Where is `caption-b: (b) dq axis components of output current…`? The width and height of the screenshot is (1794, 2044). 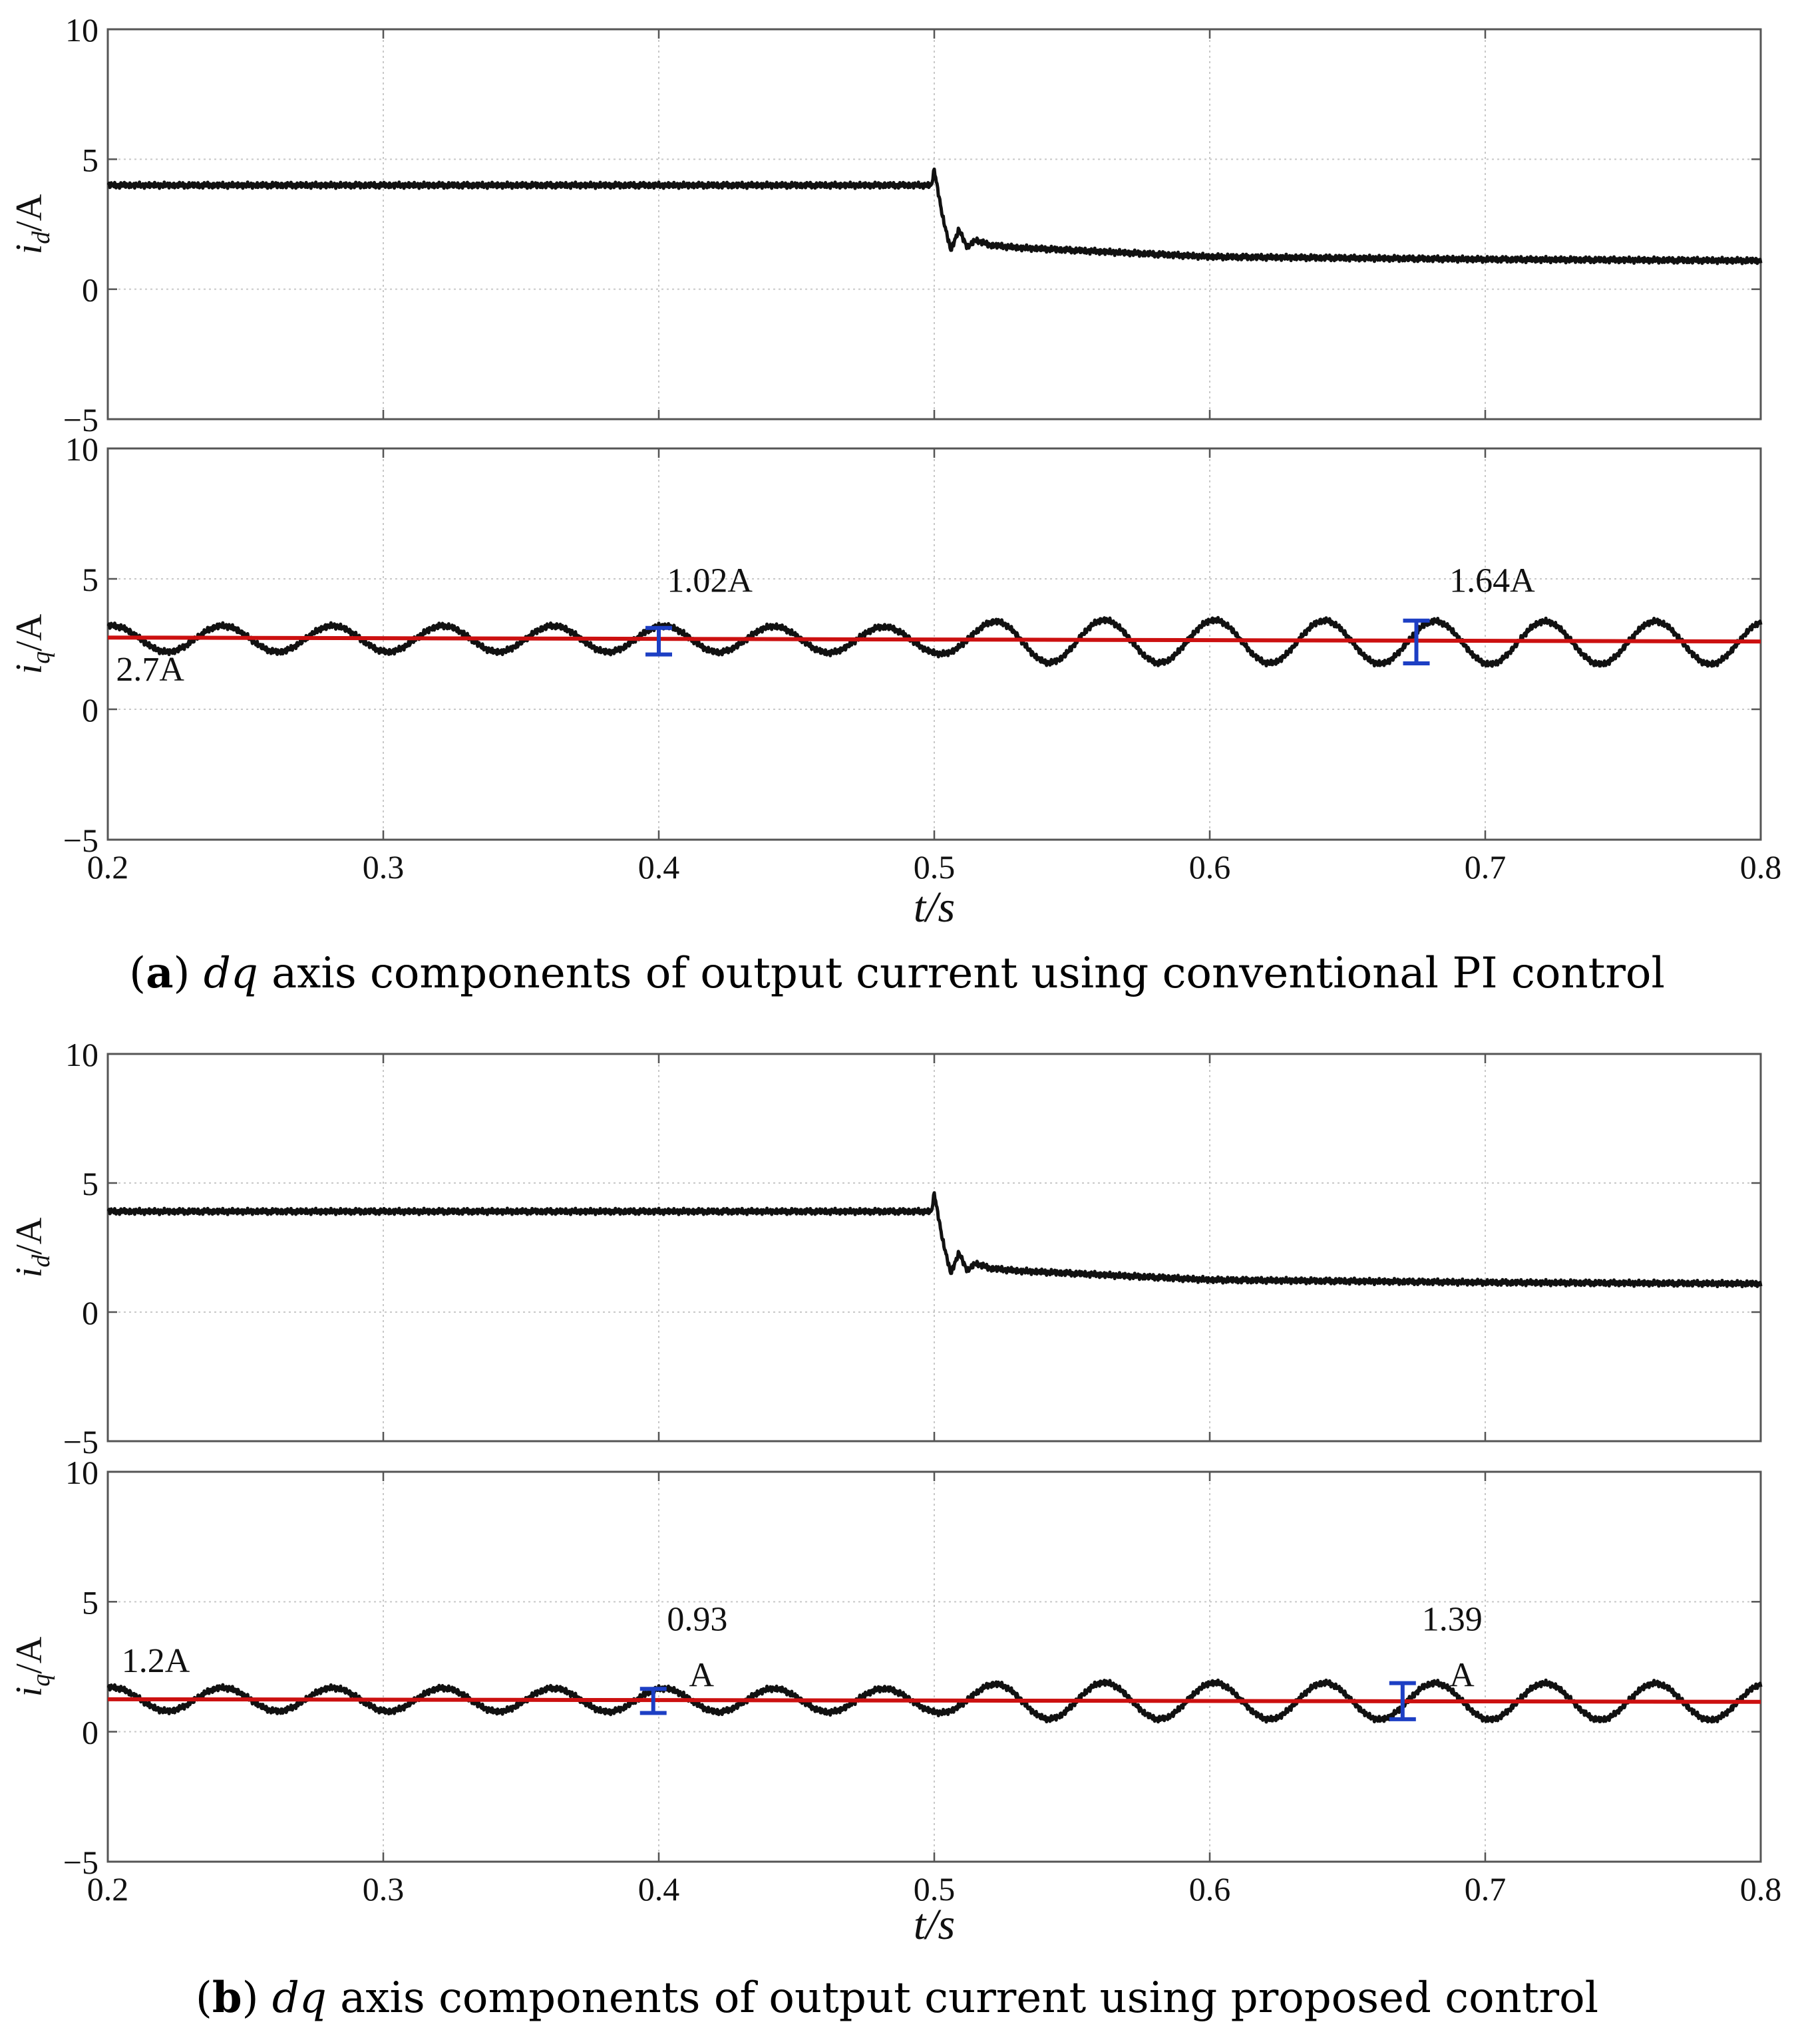 caption-b: (b) dq axis components of output current… is located at coordinates (897, 1998).